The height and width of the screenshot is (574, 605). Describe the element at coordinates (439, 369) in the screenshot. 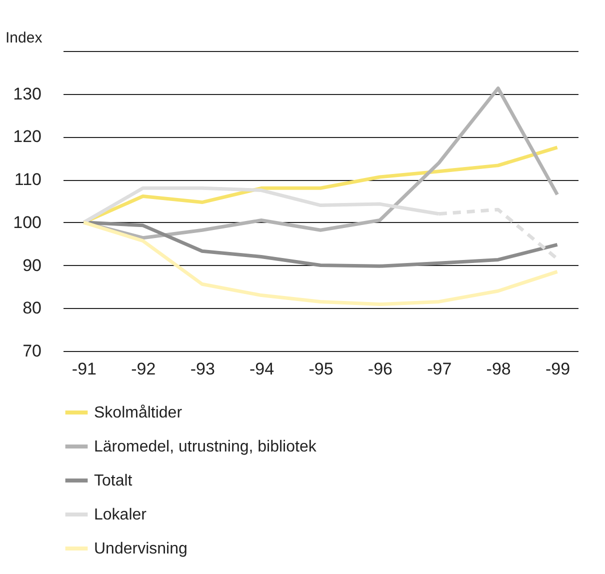

I see `x-tick-label: -97` at that location.